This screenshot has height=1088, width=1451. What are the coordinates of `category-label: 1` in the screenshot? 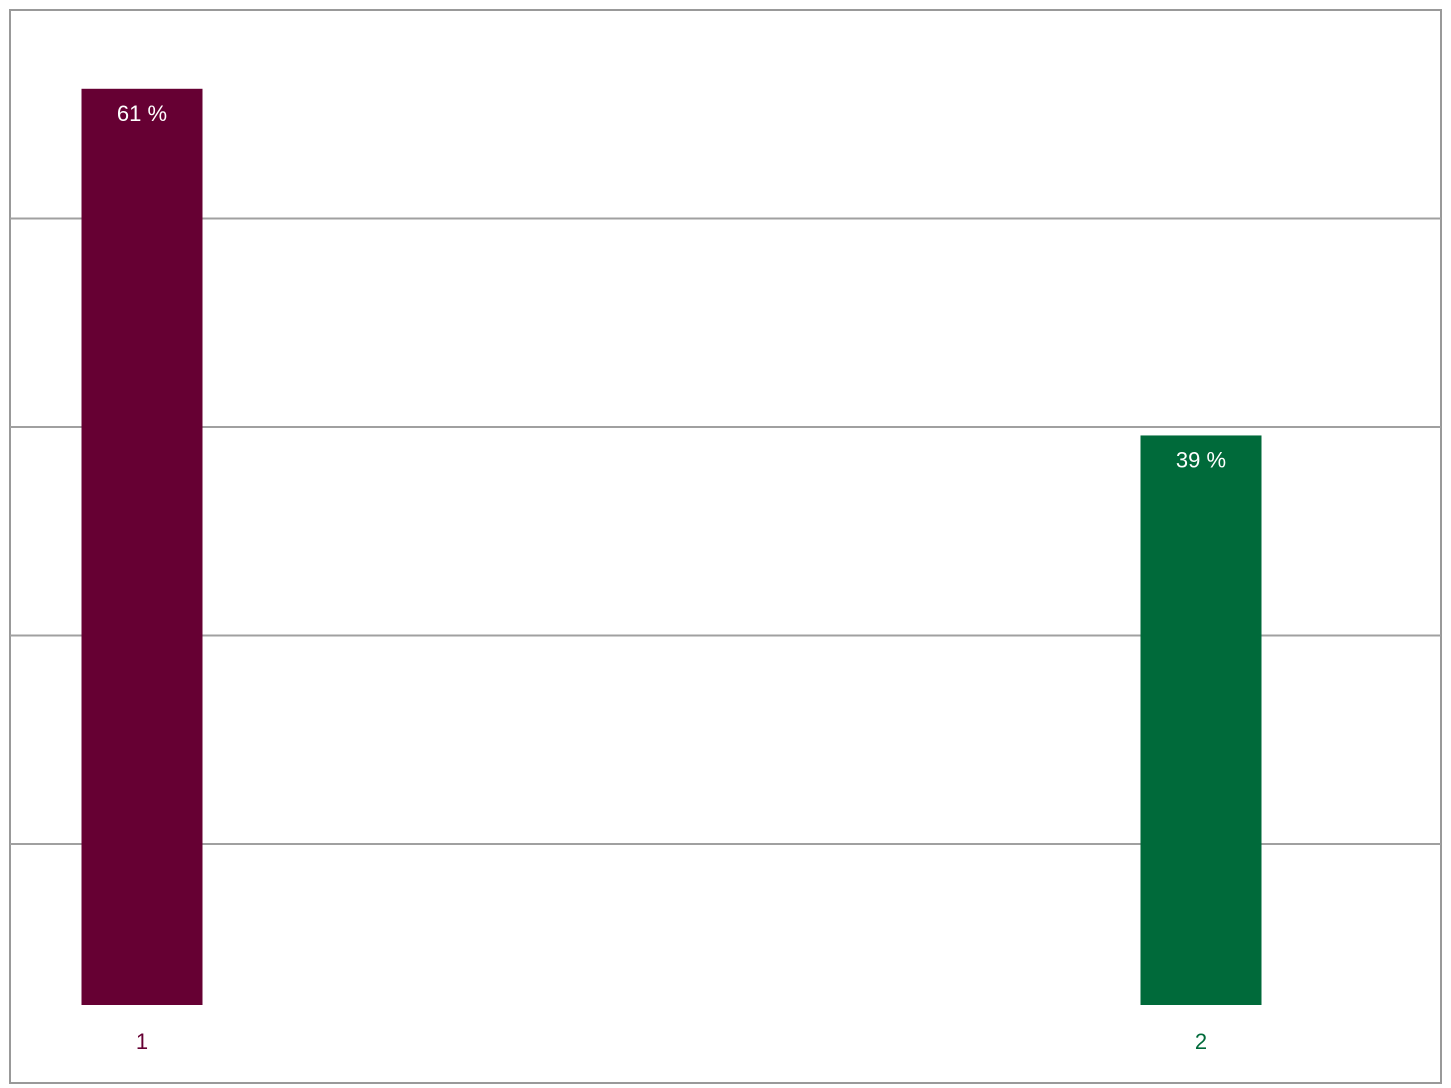 It's located at (142, 1041).